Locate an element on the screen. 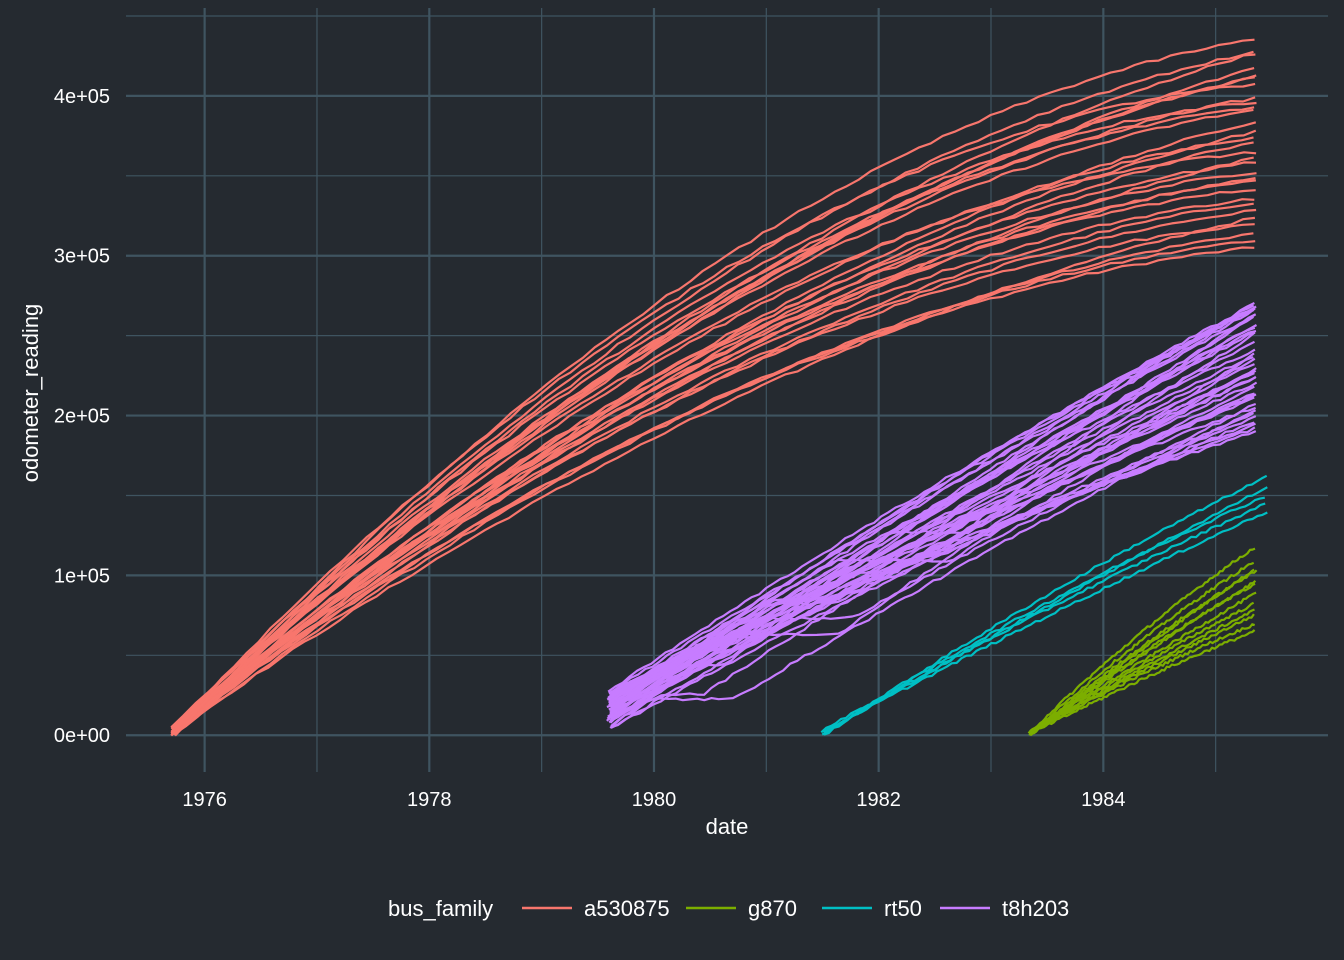  y-tick-label: 2e+05 is located at coordinates (82, 417).